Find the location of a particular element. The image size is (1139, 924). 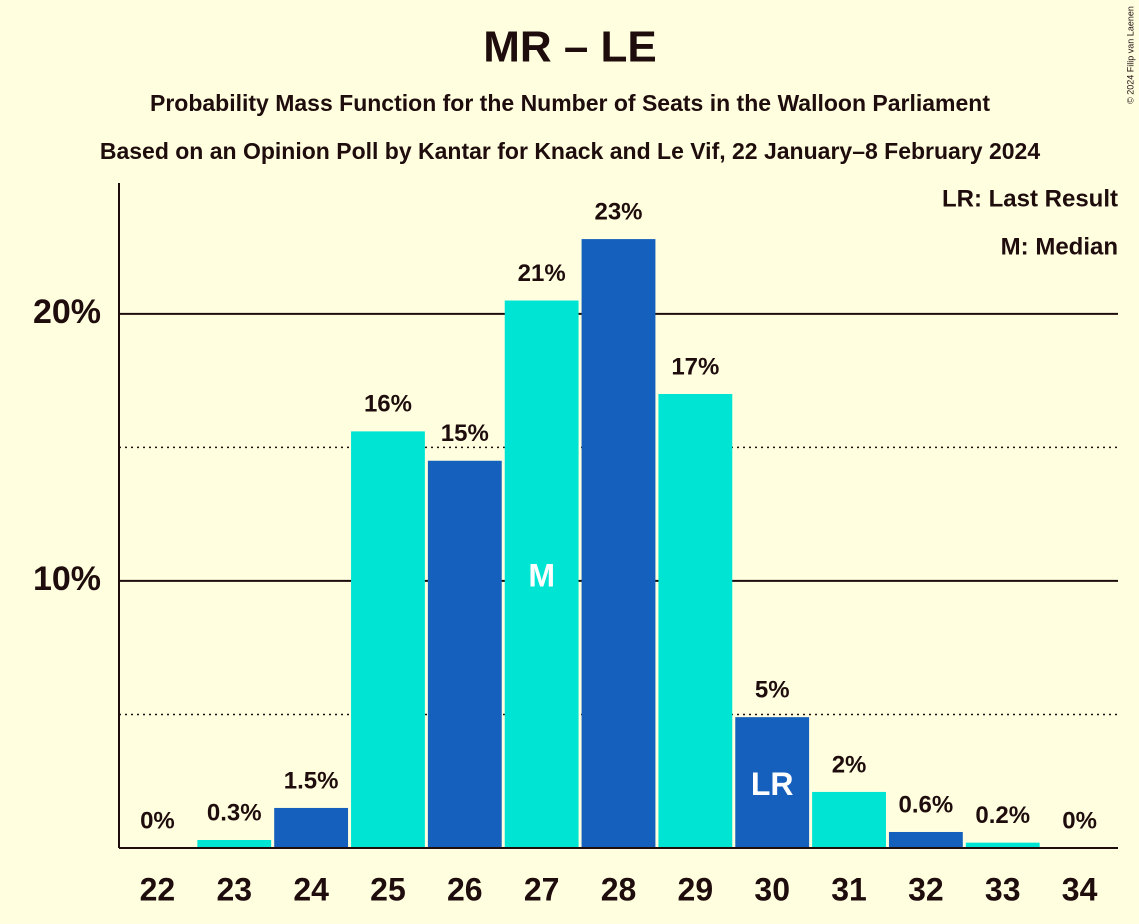

x-tick-label: 27 is located at coordinates (542, 889).